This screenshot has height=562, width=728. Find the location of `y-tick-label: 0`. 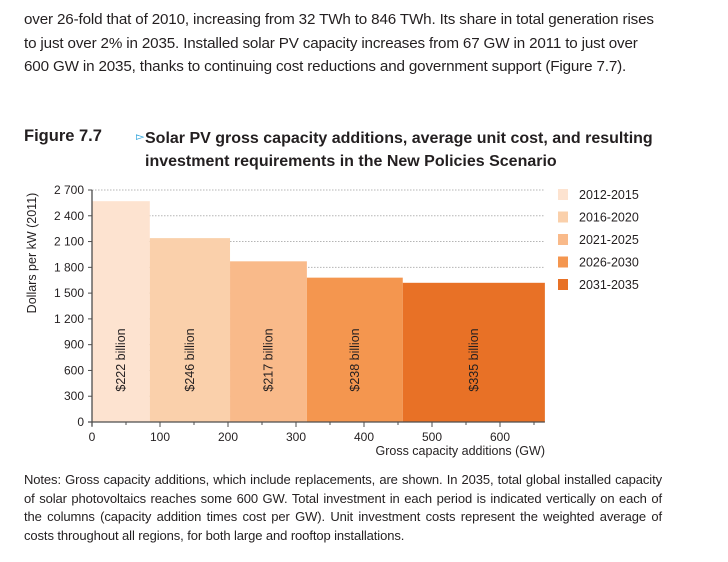

y-tick-label: 0 is located at coordinates (80, 422).